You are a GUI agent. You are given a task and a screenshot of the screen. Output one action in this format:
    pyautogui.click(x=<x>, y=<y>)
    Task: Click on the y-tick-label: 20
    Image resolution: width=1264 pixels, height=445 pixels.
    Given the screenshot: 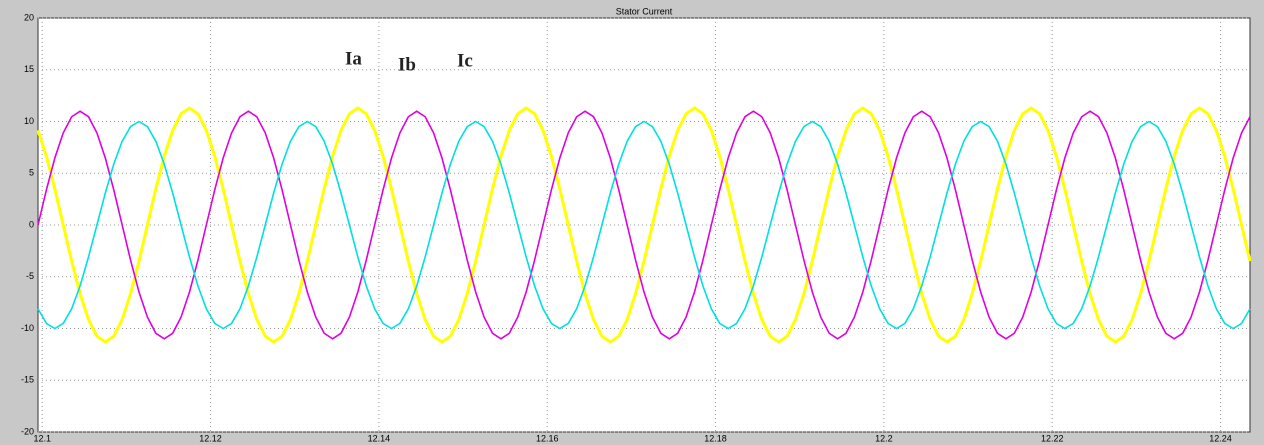 What is the action you would take?
    pyautogui.click(x=29, y=17)
    